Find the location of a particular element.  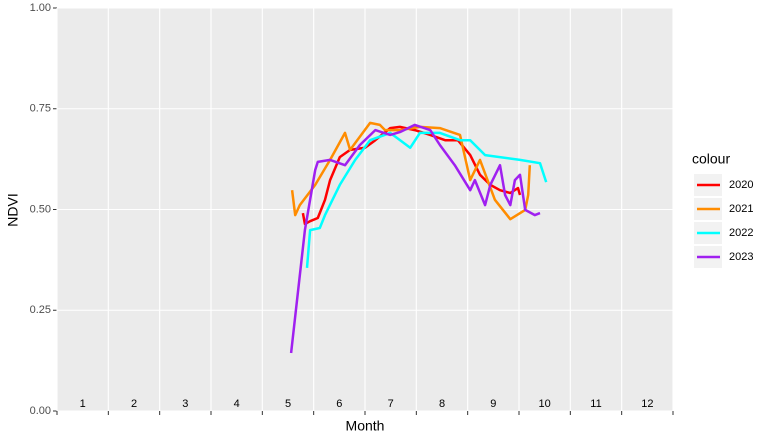

month-label: 8 is located at coordinates (442, 404).